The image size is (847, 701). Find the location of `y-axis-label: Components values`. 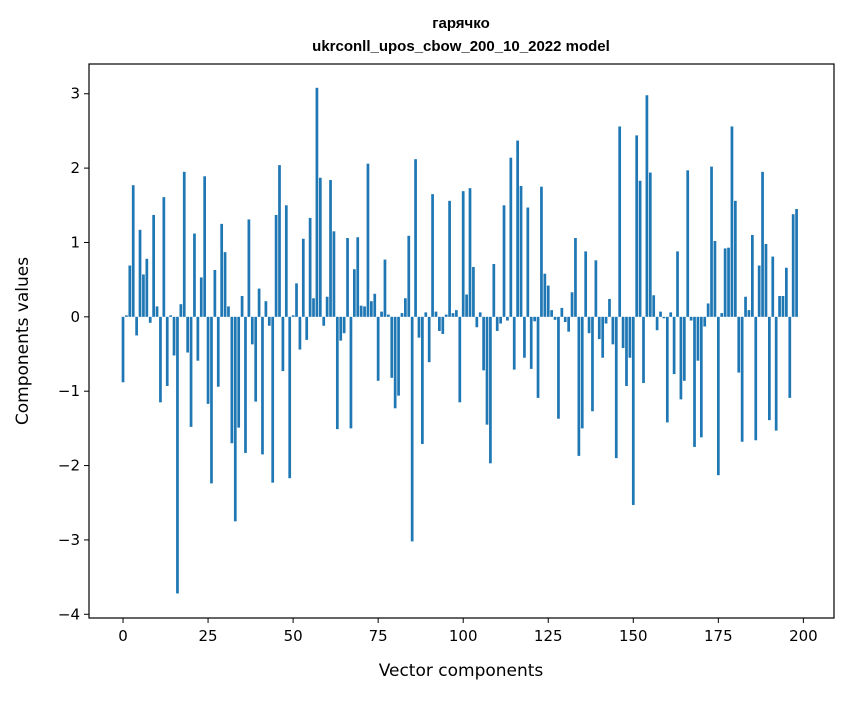

y-axis-label: Components values is located at coordinates (23, 341).